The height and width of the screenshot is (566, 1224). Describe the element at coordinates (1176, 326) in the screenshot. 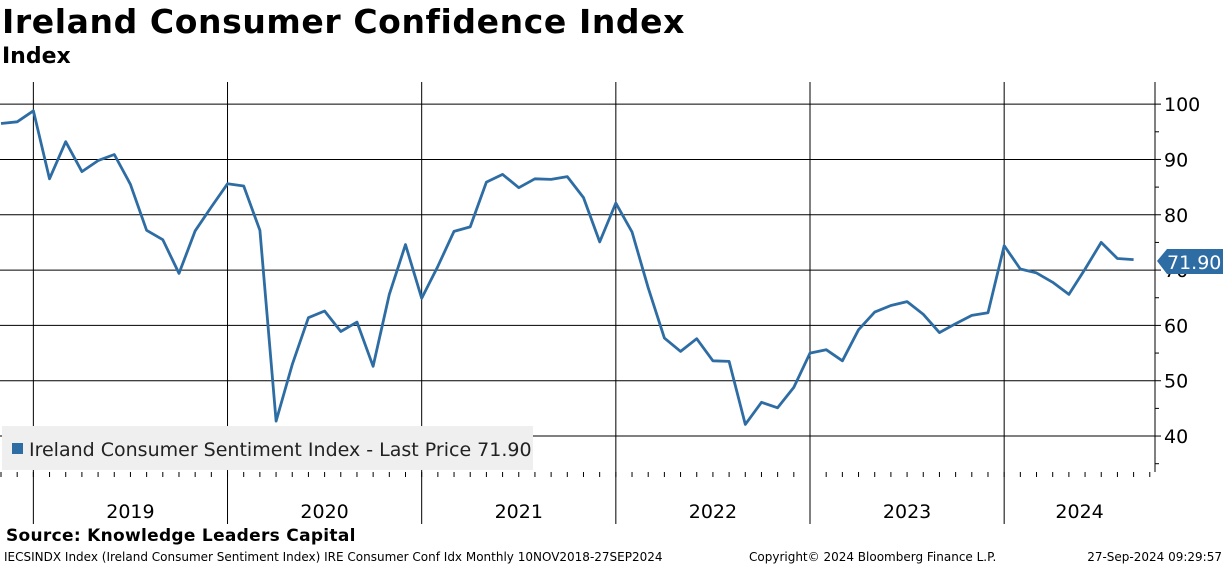

I see `y-tick-label-60: 60` at that location.